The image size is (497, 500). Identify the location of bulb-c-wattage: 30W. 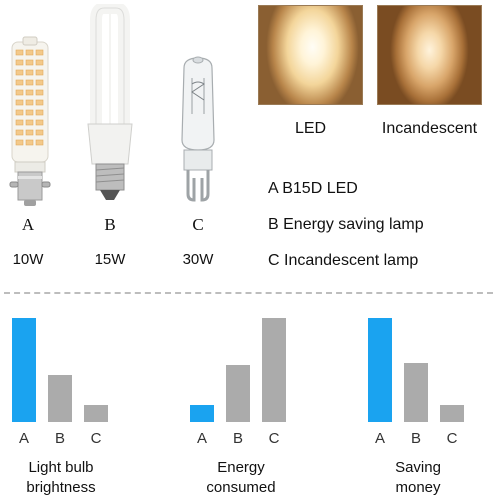
(198, 259).